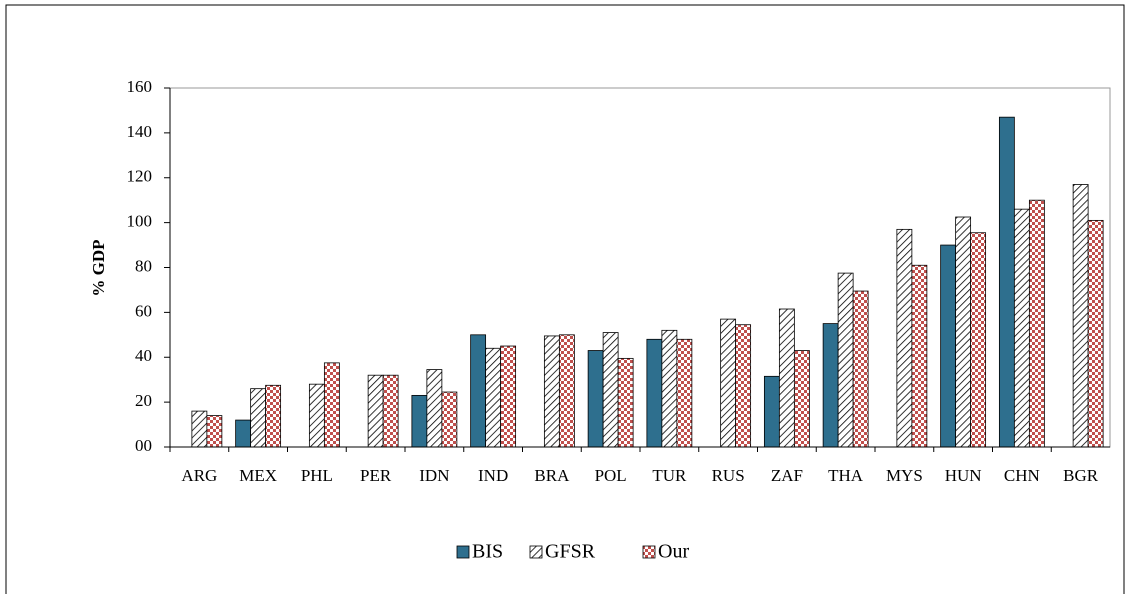 The width and height of the screenshot is (1130, 594). Describe the element at coordinates (376, 475) in the screenshot. I see `x-tick-label: PER` at that location.